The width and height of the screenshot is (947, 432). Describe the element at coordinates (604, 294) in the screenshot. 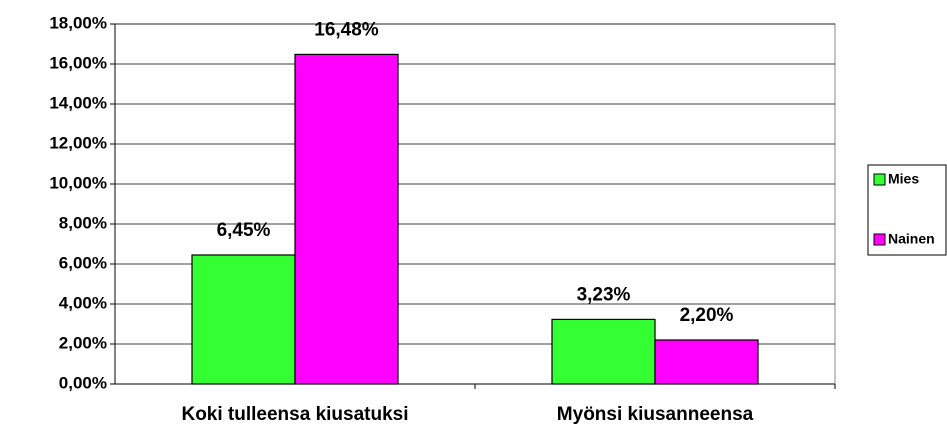

I see `value-label: 3,23%` at that location.